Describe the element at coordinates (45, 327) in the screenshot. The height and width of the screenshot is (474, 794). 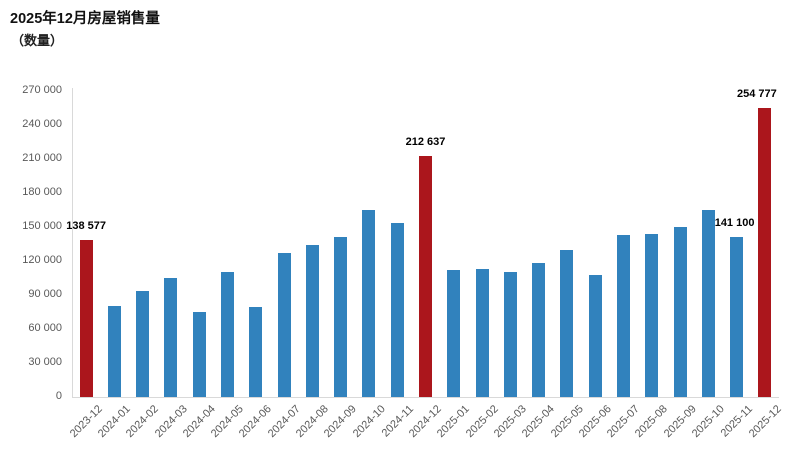
I see `y-tick-label: 60 000` at that location.